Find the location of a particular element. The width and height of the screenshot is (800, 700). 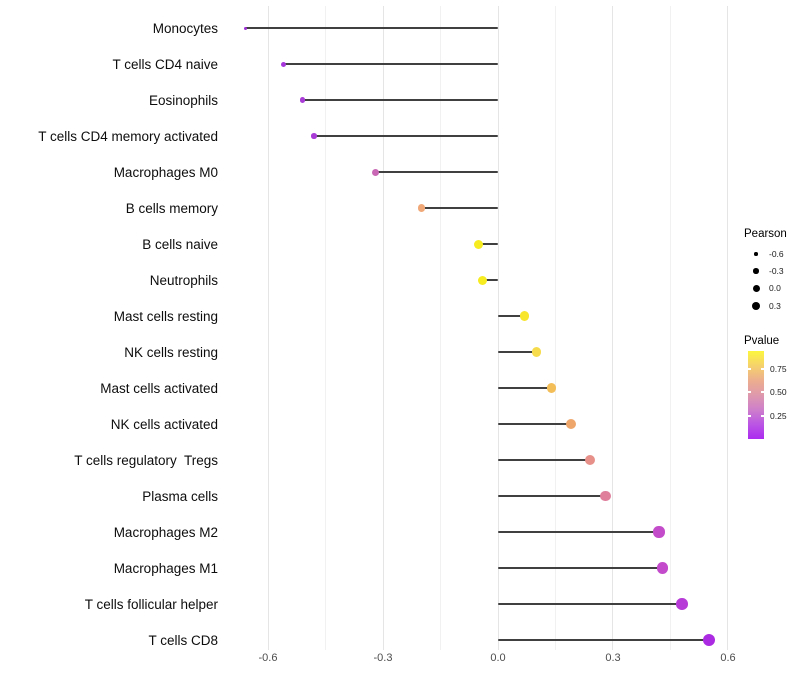

category-label: Mast cells activated is located at coordinates (159, 388).